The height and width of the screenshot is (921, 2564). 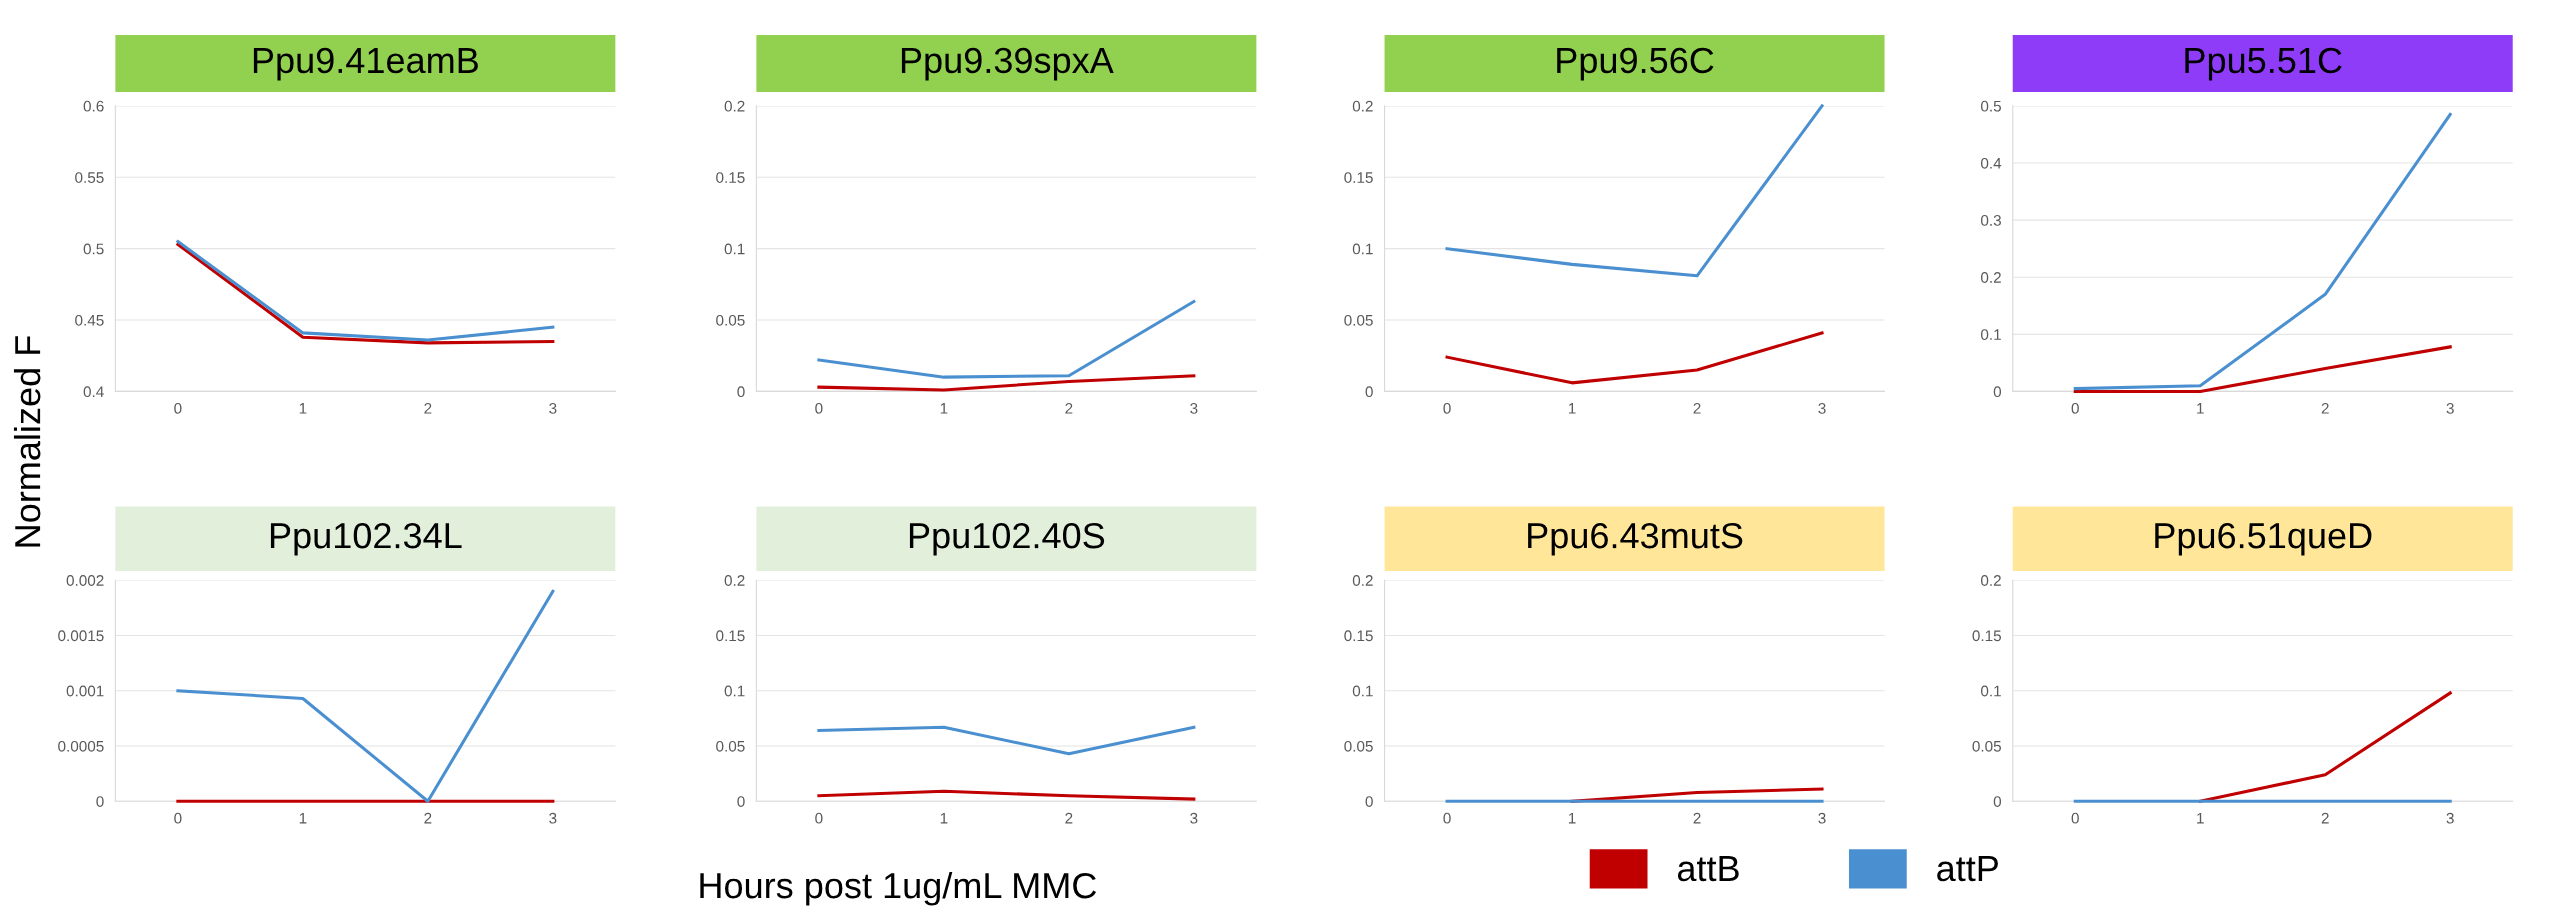 What do you see at coordinates (1007, 539) in the screenshot?
I see `chart-title: Ppu102.40S` at bounding box center [1007, 539].